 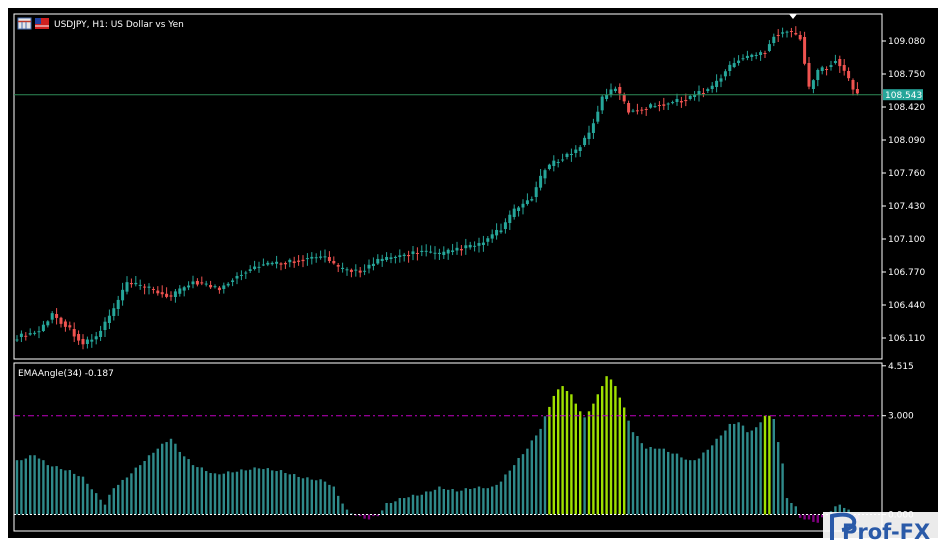 I want to click on price-tick-label: 106.110, so click(x=906, y=339).